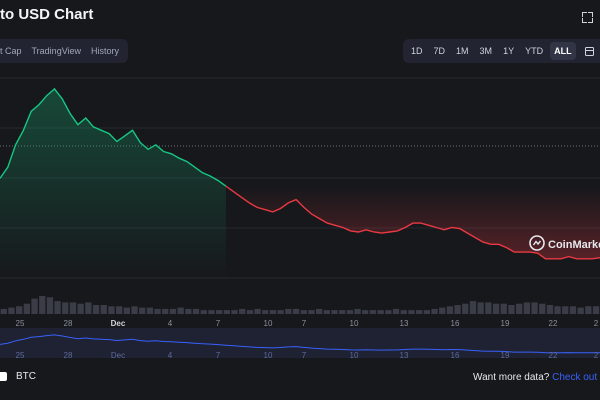 The width and height of the screenshot is (600, 400). Describe the element at coordinates (307, 355) in the screenshot. I see `navigator-labels: 25 28 Dec 4 7 10 7 10 13 16 19 22 2` at that location.